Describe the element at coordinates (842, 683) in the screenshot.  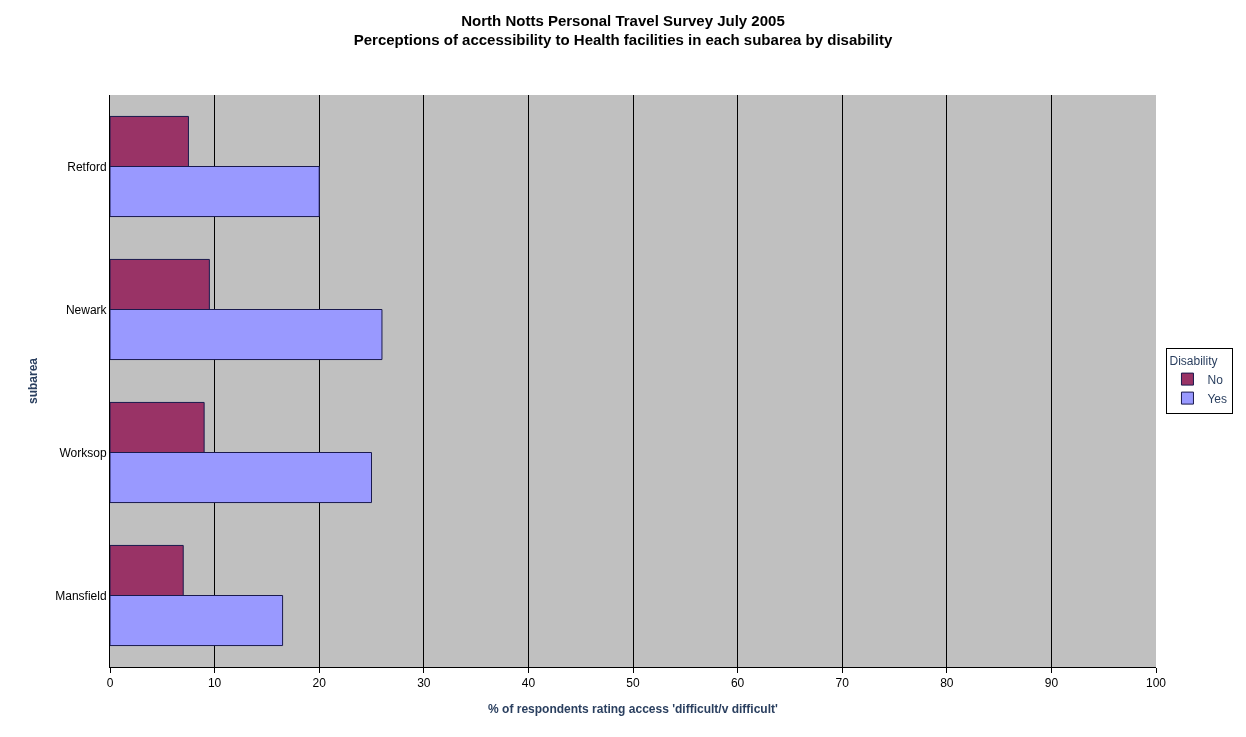
I see `x-tick-label: 70` at that location.